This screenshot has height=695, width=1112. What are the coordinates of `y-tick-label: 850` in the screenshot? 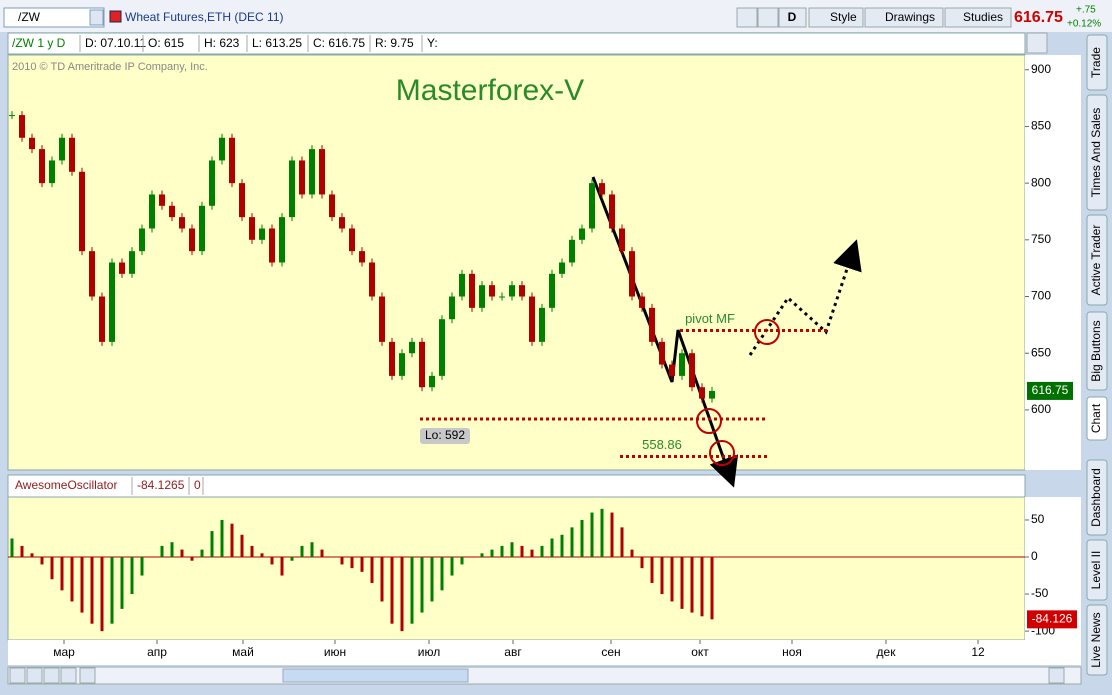 It's located at (1041, 126).